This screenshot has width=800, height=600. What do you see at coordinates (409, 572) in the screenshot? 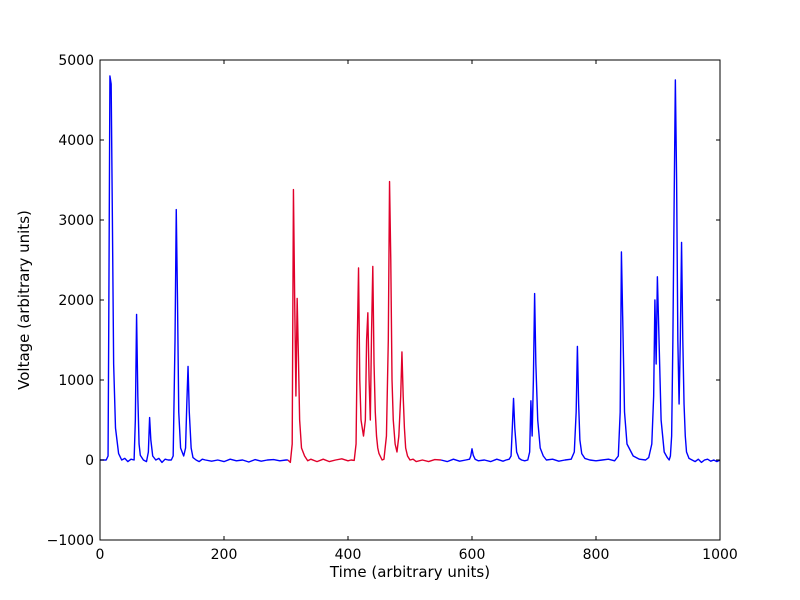
I see `x-axis-label: Time (arbitrary units)` at bounding box center [409, 572].